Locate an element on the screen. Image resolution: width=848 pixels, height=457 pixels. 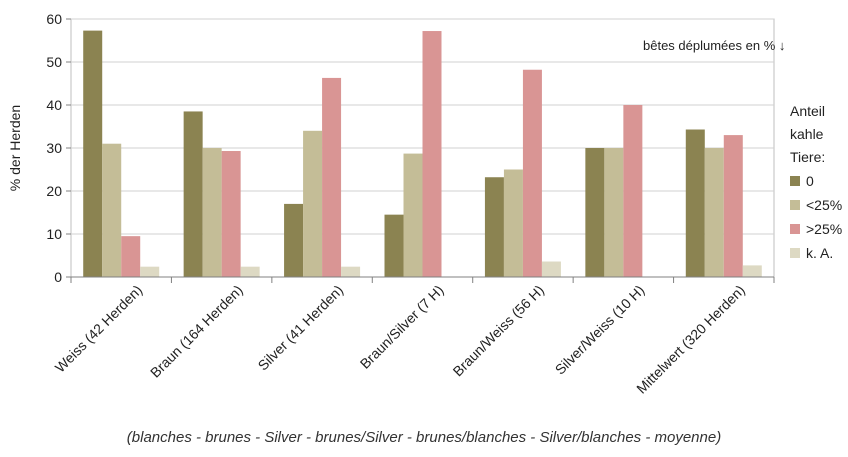
x-tick-label: Braun/Weiss (56 H) is located at coordinates (499, 331).